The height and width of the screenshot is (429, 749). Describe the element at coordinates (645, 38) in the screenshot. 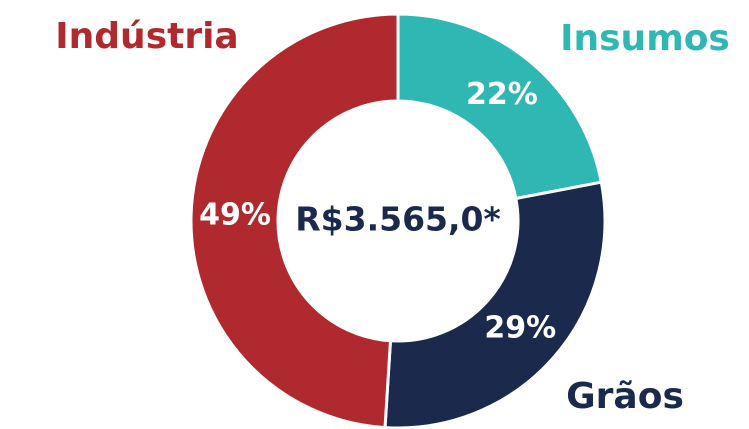

I see `category-label: Insumos` at that location.